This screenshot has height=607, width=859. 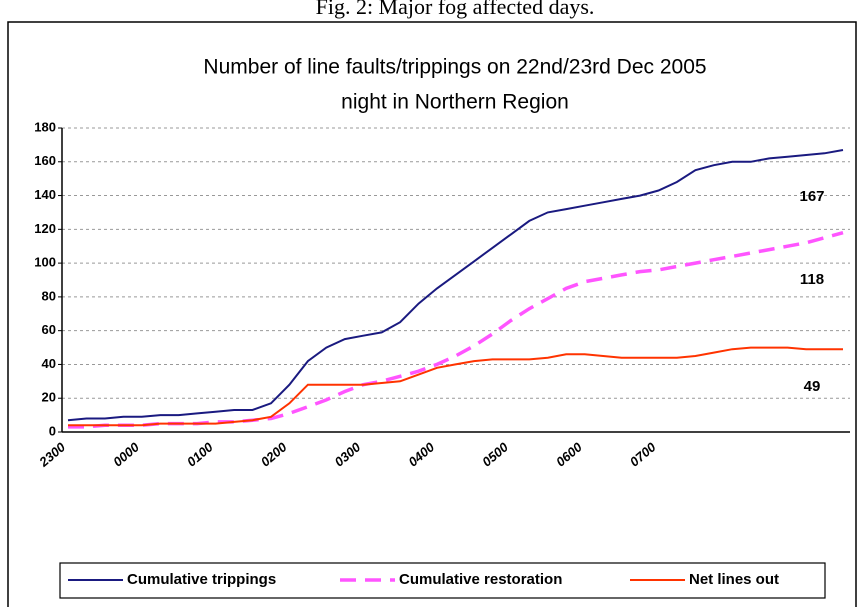 What do you see at coordinates (49, 397) in the screenshot?
I see `y-tick-label: 20` at bounding box center [49, 397].